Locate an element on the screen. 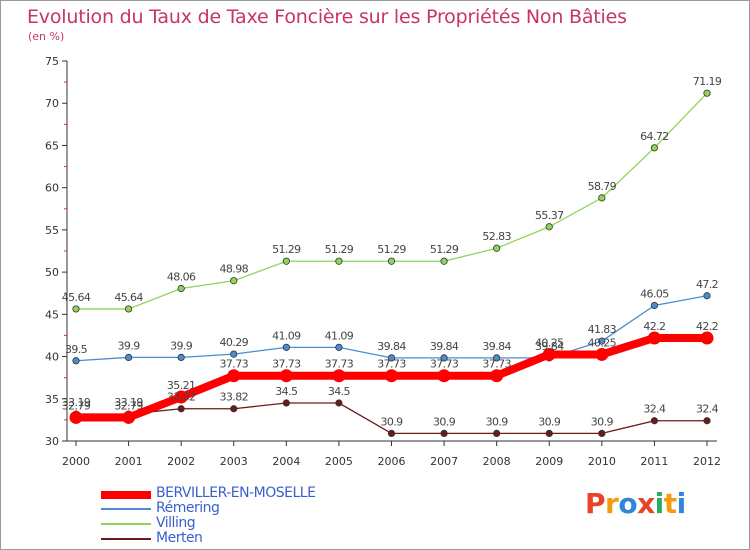 The height and width of the screenshot is (550, 750). chart-unit-label: (en %) is located at coordinates (46, 36).